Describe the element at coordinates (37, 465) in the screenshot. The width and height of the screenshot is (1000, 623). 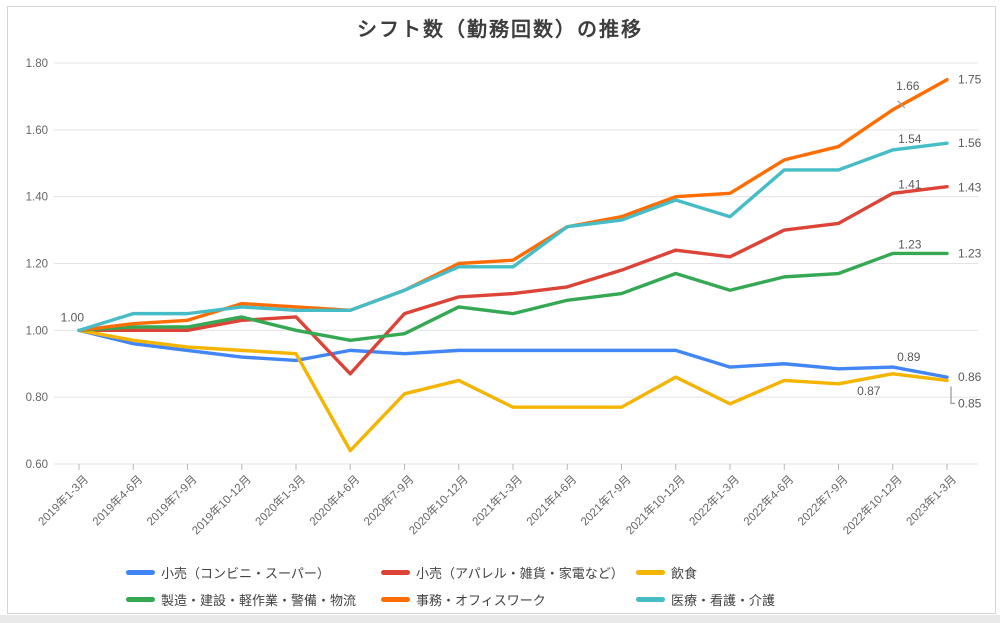
I see `y-tick-label: 0.60` at that location.